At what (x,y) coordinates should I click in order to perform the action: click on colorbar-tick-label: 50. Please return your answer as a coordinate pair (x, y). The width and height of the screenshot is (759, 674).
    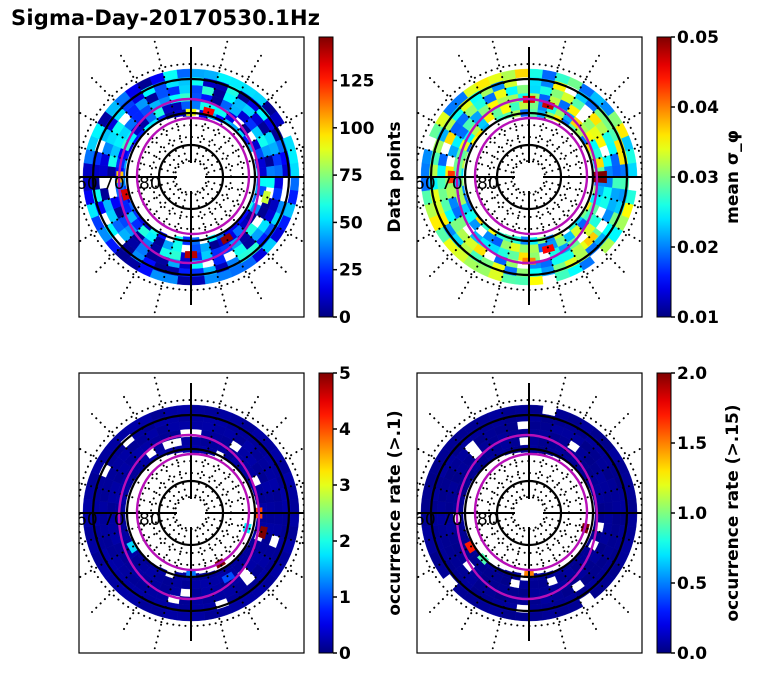
    Looking at the image, I should click on (351, 223).